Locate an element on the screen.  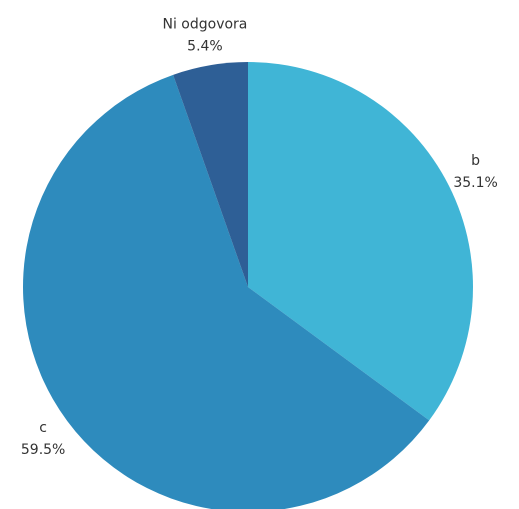
pie-slice is located at coordinates (210, 174).